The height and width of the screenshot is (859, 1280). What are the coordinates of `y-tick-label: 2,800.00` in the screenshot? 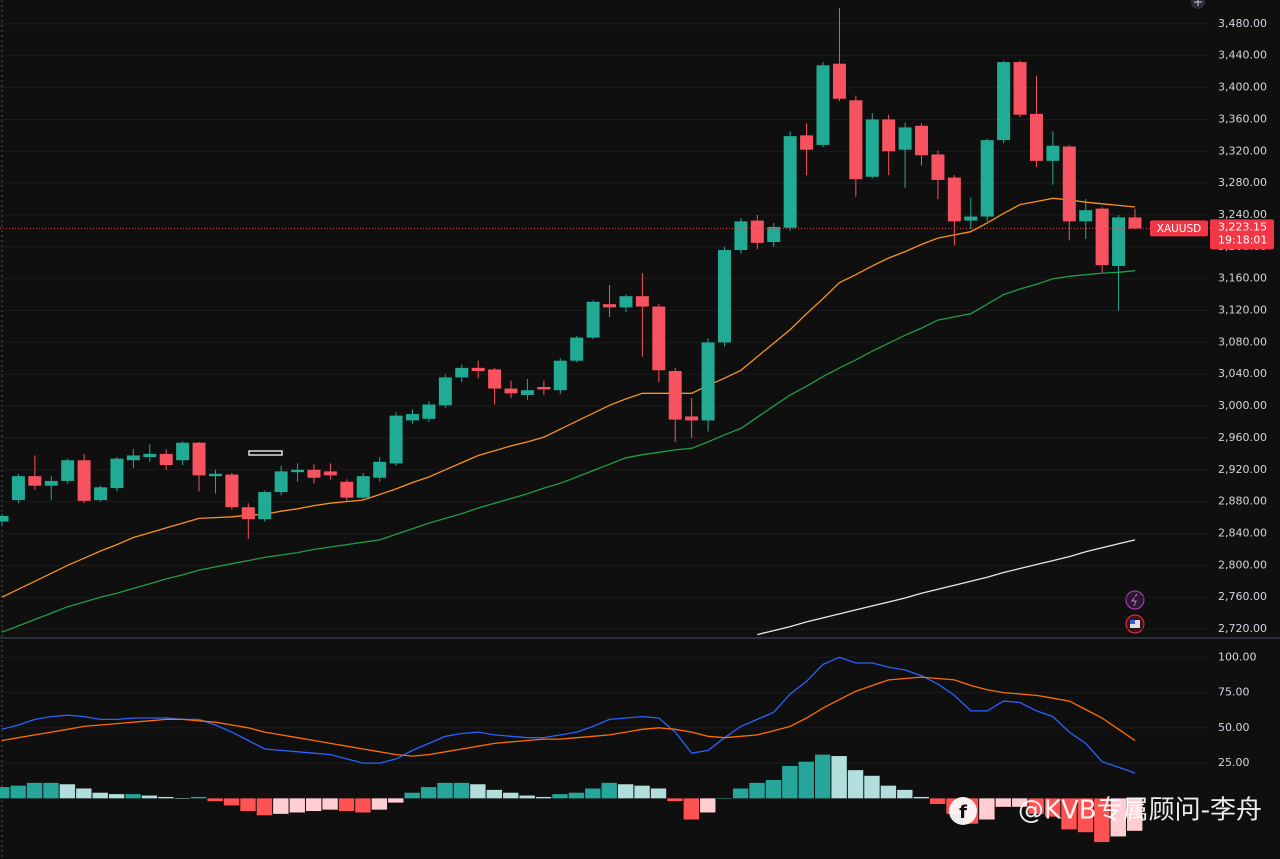 It's located at (1242, 564).